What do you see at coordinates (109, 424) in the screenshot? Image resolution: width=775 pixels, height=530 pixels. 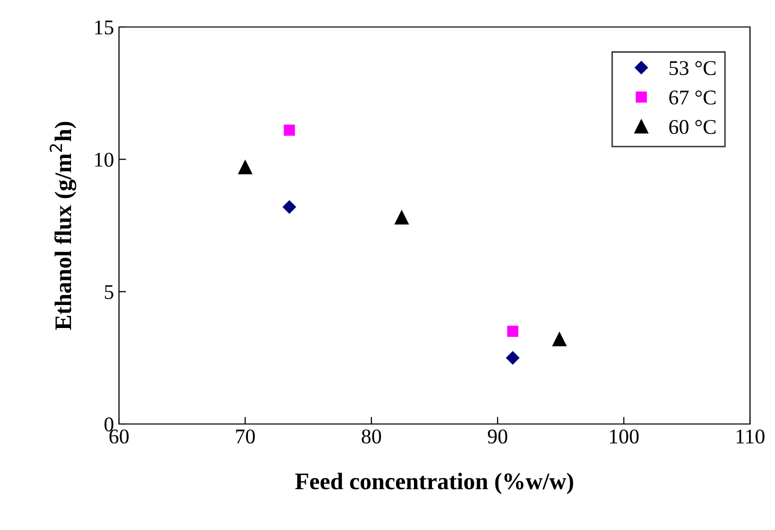 I see `y-tick-label: 0` at bounding box center [109, 424].